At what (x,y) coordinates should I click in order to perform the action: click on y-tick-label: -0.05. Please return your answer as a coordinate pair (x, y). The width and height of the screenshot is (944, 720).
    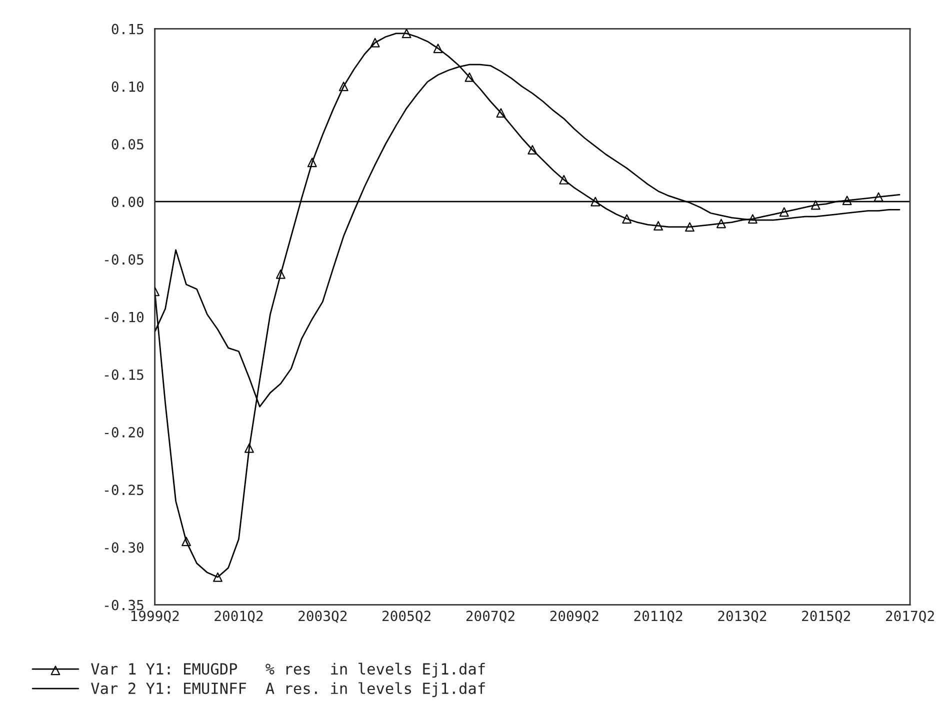
    Looking at the image, I should click on (124, 259).